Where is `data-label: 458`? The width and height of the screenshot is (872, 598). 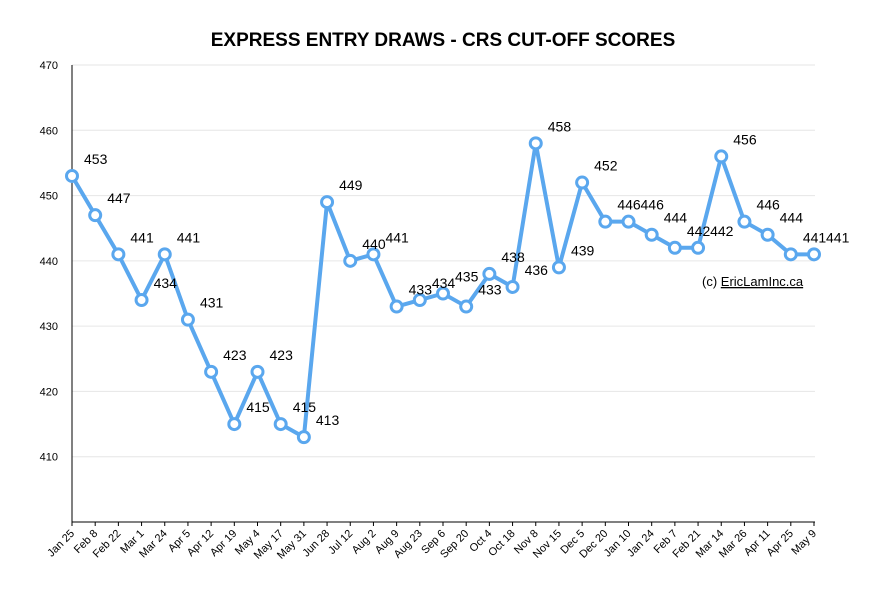 data-label: 458 is located at coordinates (560, 126).